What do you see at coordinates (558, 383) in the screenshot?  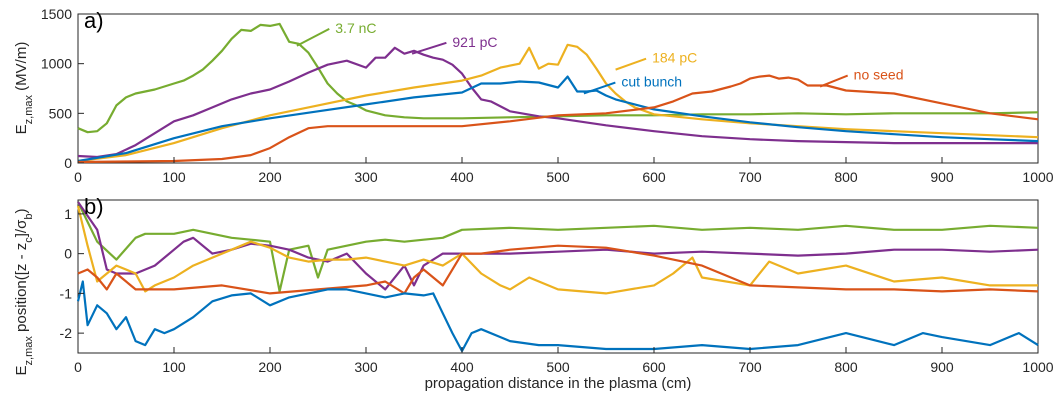 I see `panel-b-xlabel: propagation distance in the plasma (cm)` at bounding box center [558, 383].